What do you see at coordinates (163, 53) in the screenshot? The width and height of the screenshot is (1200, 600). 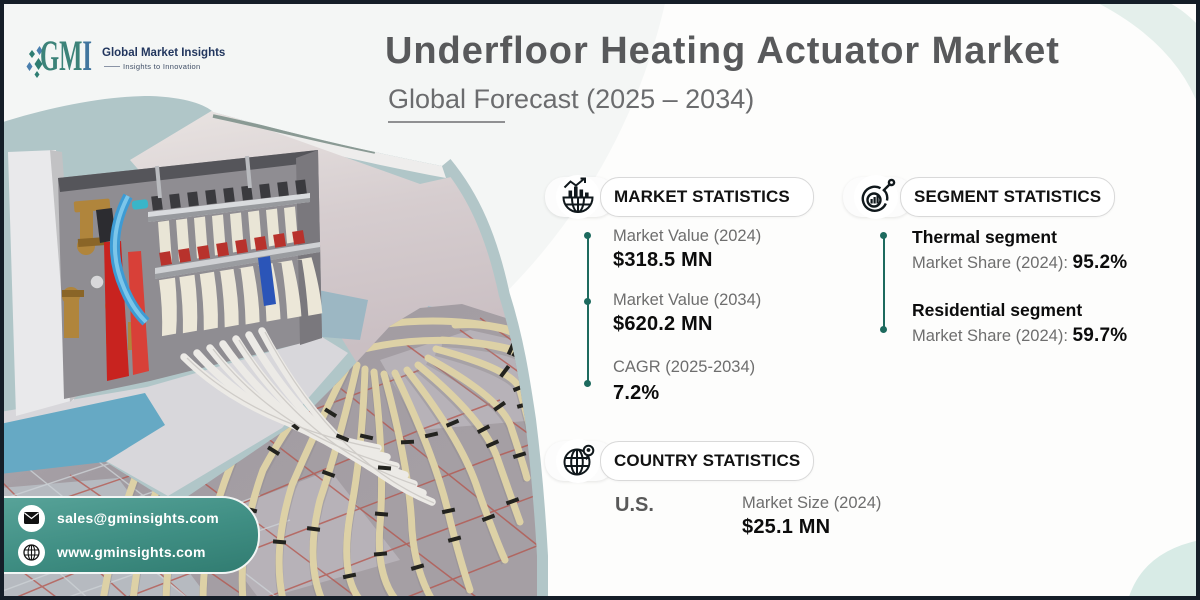 I see `svg-text: Global Market Insights` at bounding box center [163, 53].